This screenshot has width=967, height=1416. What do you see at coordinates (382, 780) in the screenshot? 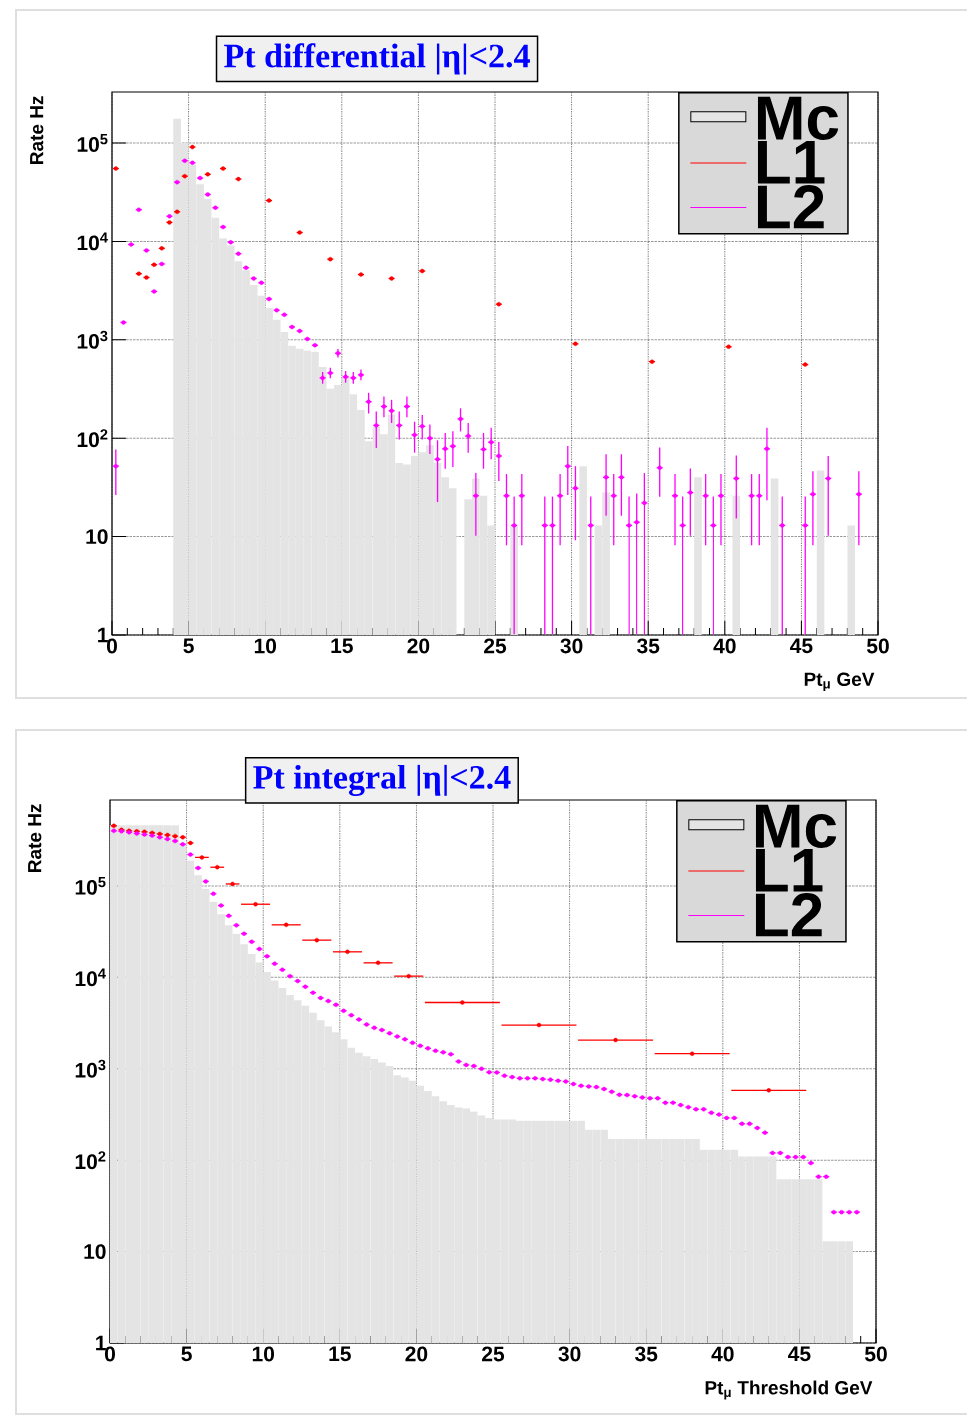
I see `chart-title: Pt integral |η|<2.4` at bounding box center [382, 780].